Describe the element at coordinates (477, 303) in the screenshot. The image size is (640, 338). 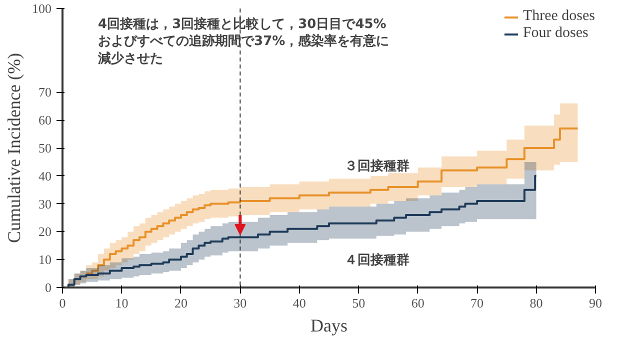
I see `x-tick-label: 70` at that location.